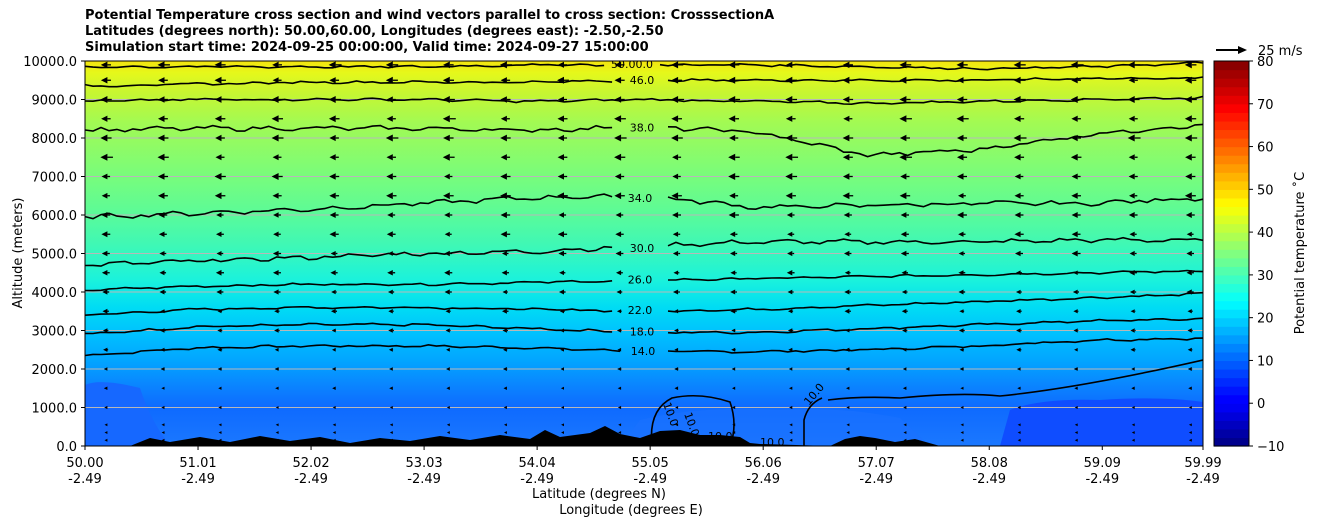 The width and height of the screenshot is (1320, 526). What do you see at coordinates (423, 463) in the screenshot?
I see `x-tick-label-lat: 53.03` at bounding box center [423, 463].